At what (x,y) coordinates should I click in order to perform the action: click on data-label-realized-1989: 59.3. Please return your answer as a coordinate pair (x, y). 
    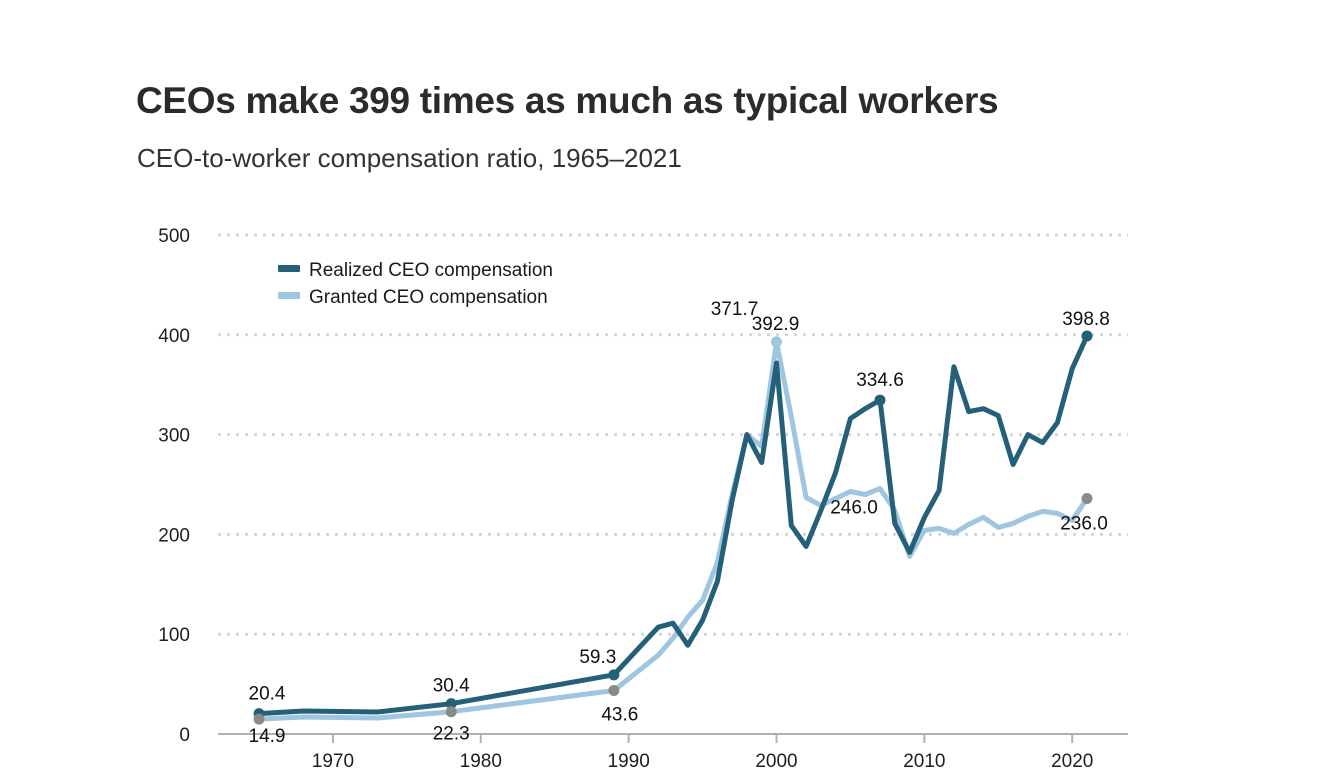
    Looking at the image, I should click on (597, 657).